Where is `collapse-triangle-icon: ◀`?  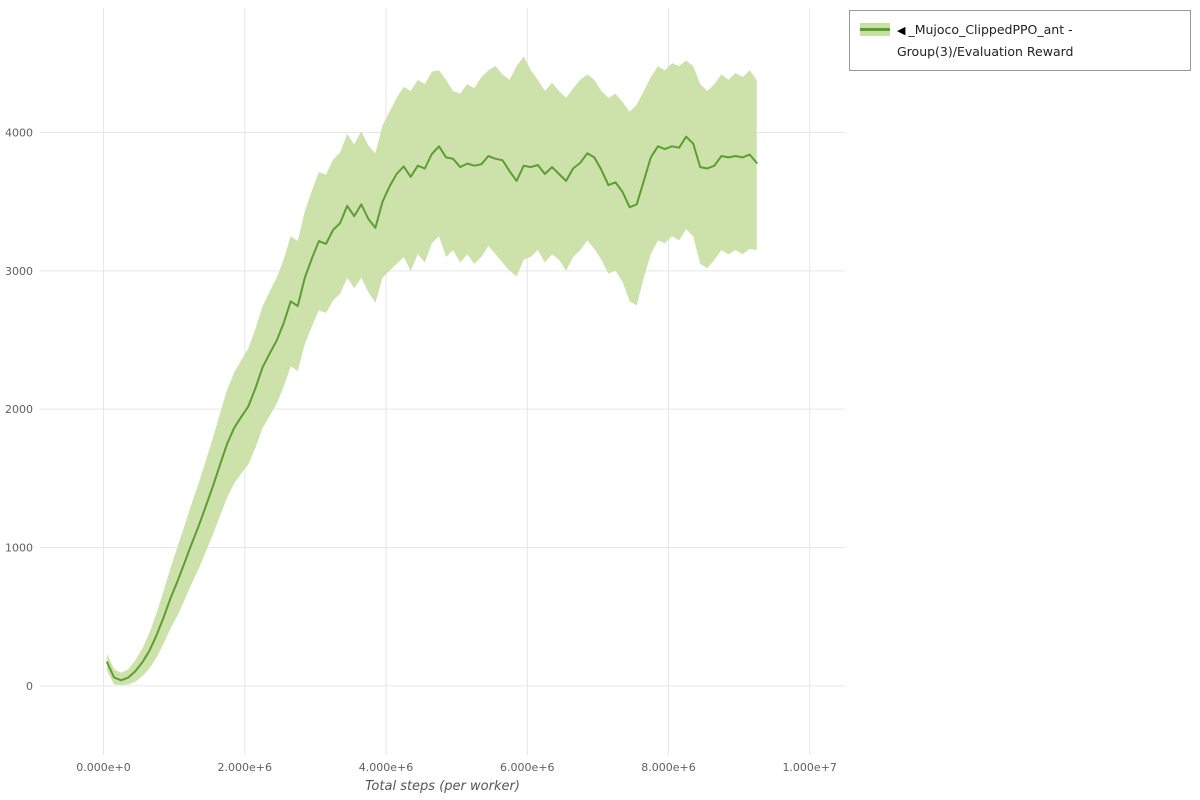 collapse-triangle-icon: ◀ is located at coordinates (901, 30).